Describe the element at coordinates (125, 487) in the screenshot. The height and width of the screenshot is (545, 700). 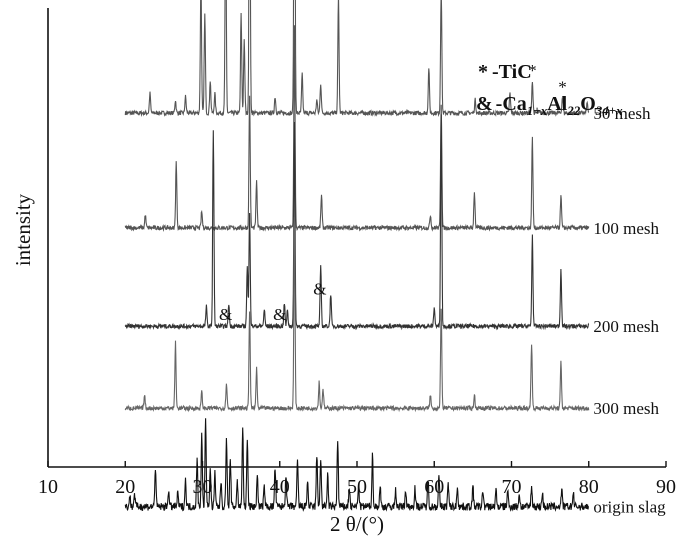
I see `x-tick-label: 20` at that location.